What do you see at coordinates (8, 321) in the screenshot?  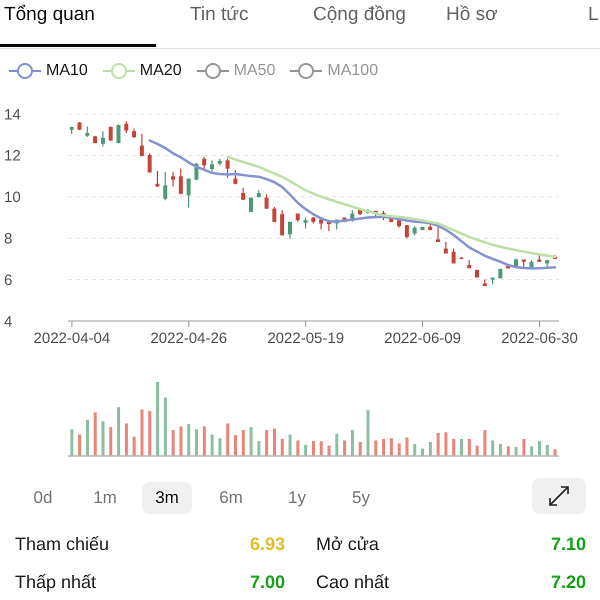 I see `y-tick-label: 4` at bounding box center [8, 321].